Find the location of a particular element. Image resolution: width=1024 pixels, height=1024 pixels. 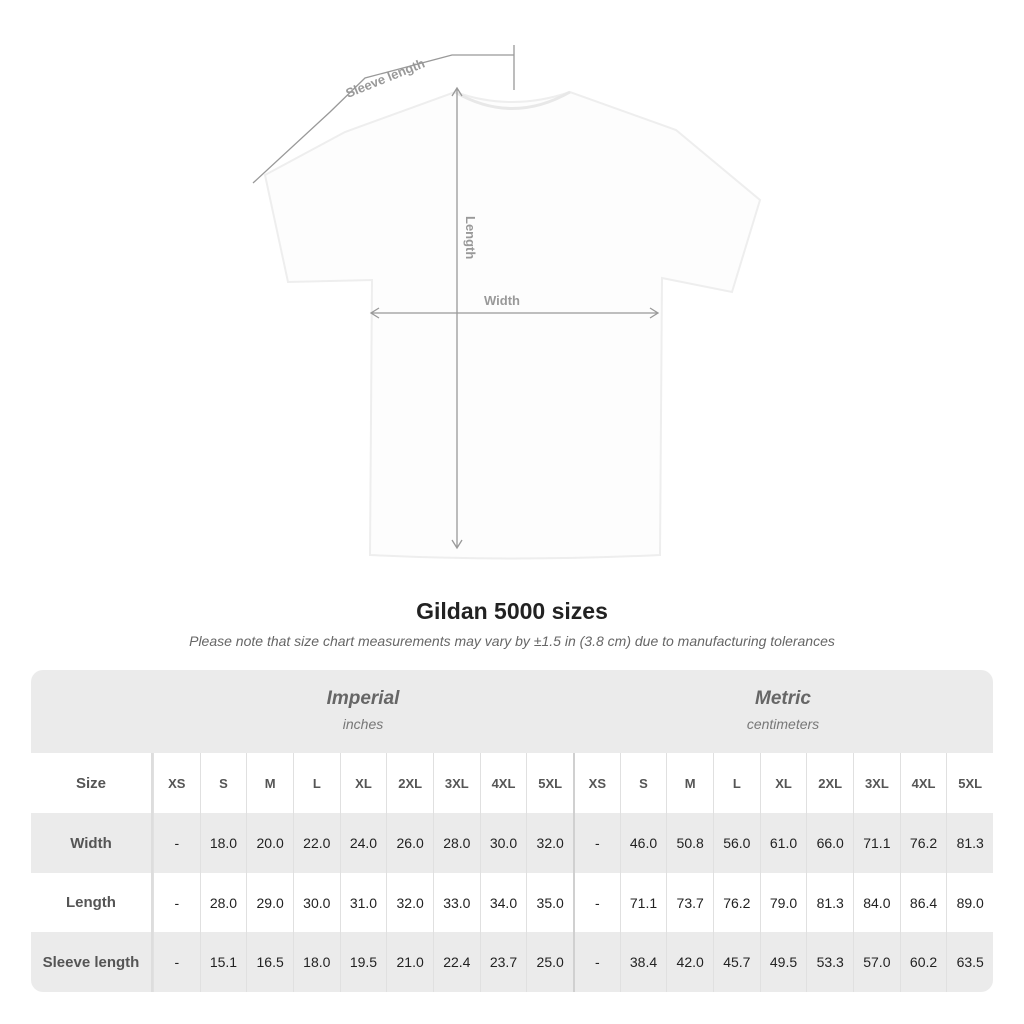

length-line is located at coordinates (457, 318).